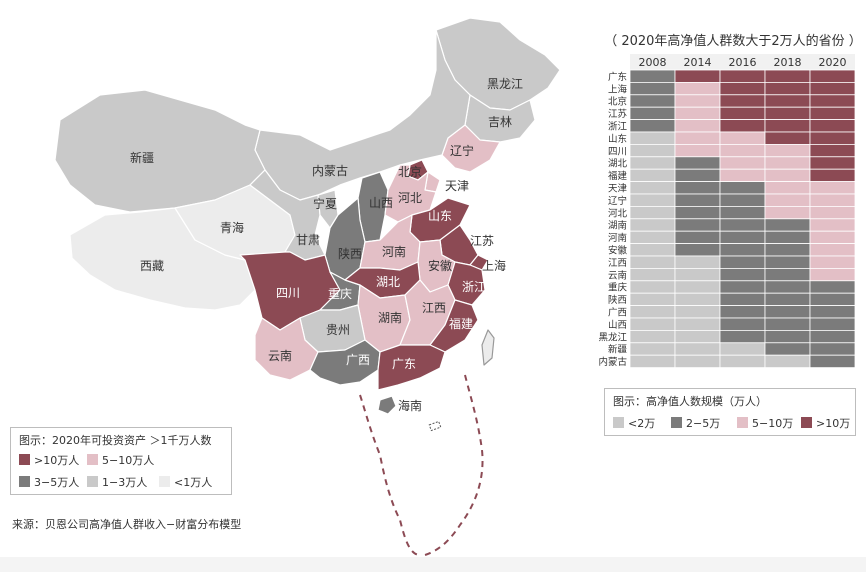 The height and width of the screenshot is (572, 866). I want to click on heat-row-label: 重庆, so click(618, 288).